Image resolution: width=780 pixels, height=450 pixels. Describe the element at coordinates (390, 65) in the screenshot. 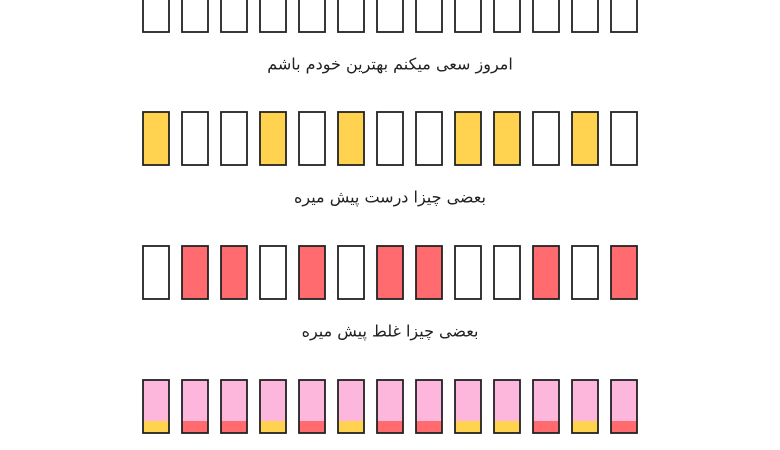

I see `caption: امروز سعی میکنم بهترین خودم باشم` at that location.